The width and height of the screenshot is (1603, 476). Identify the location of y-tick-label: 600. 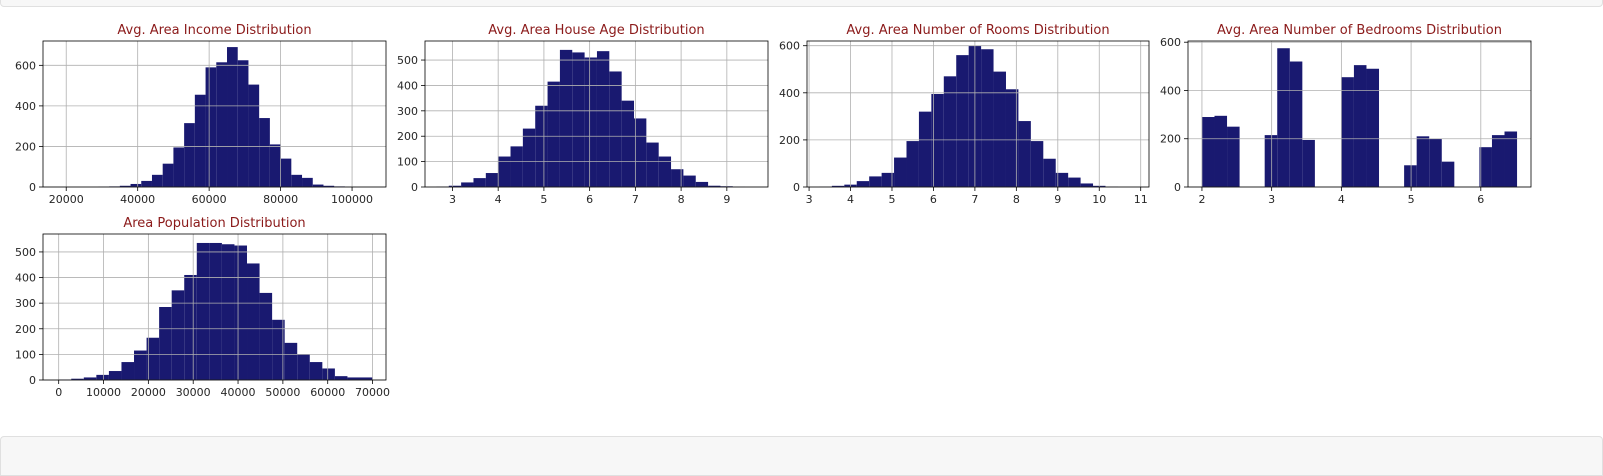
(1170, 42).